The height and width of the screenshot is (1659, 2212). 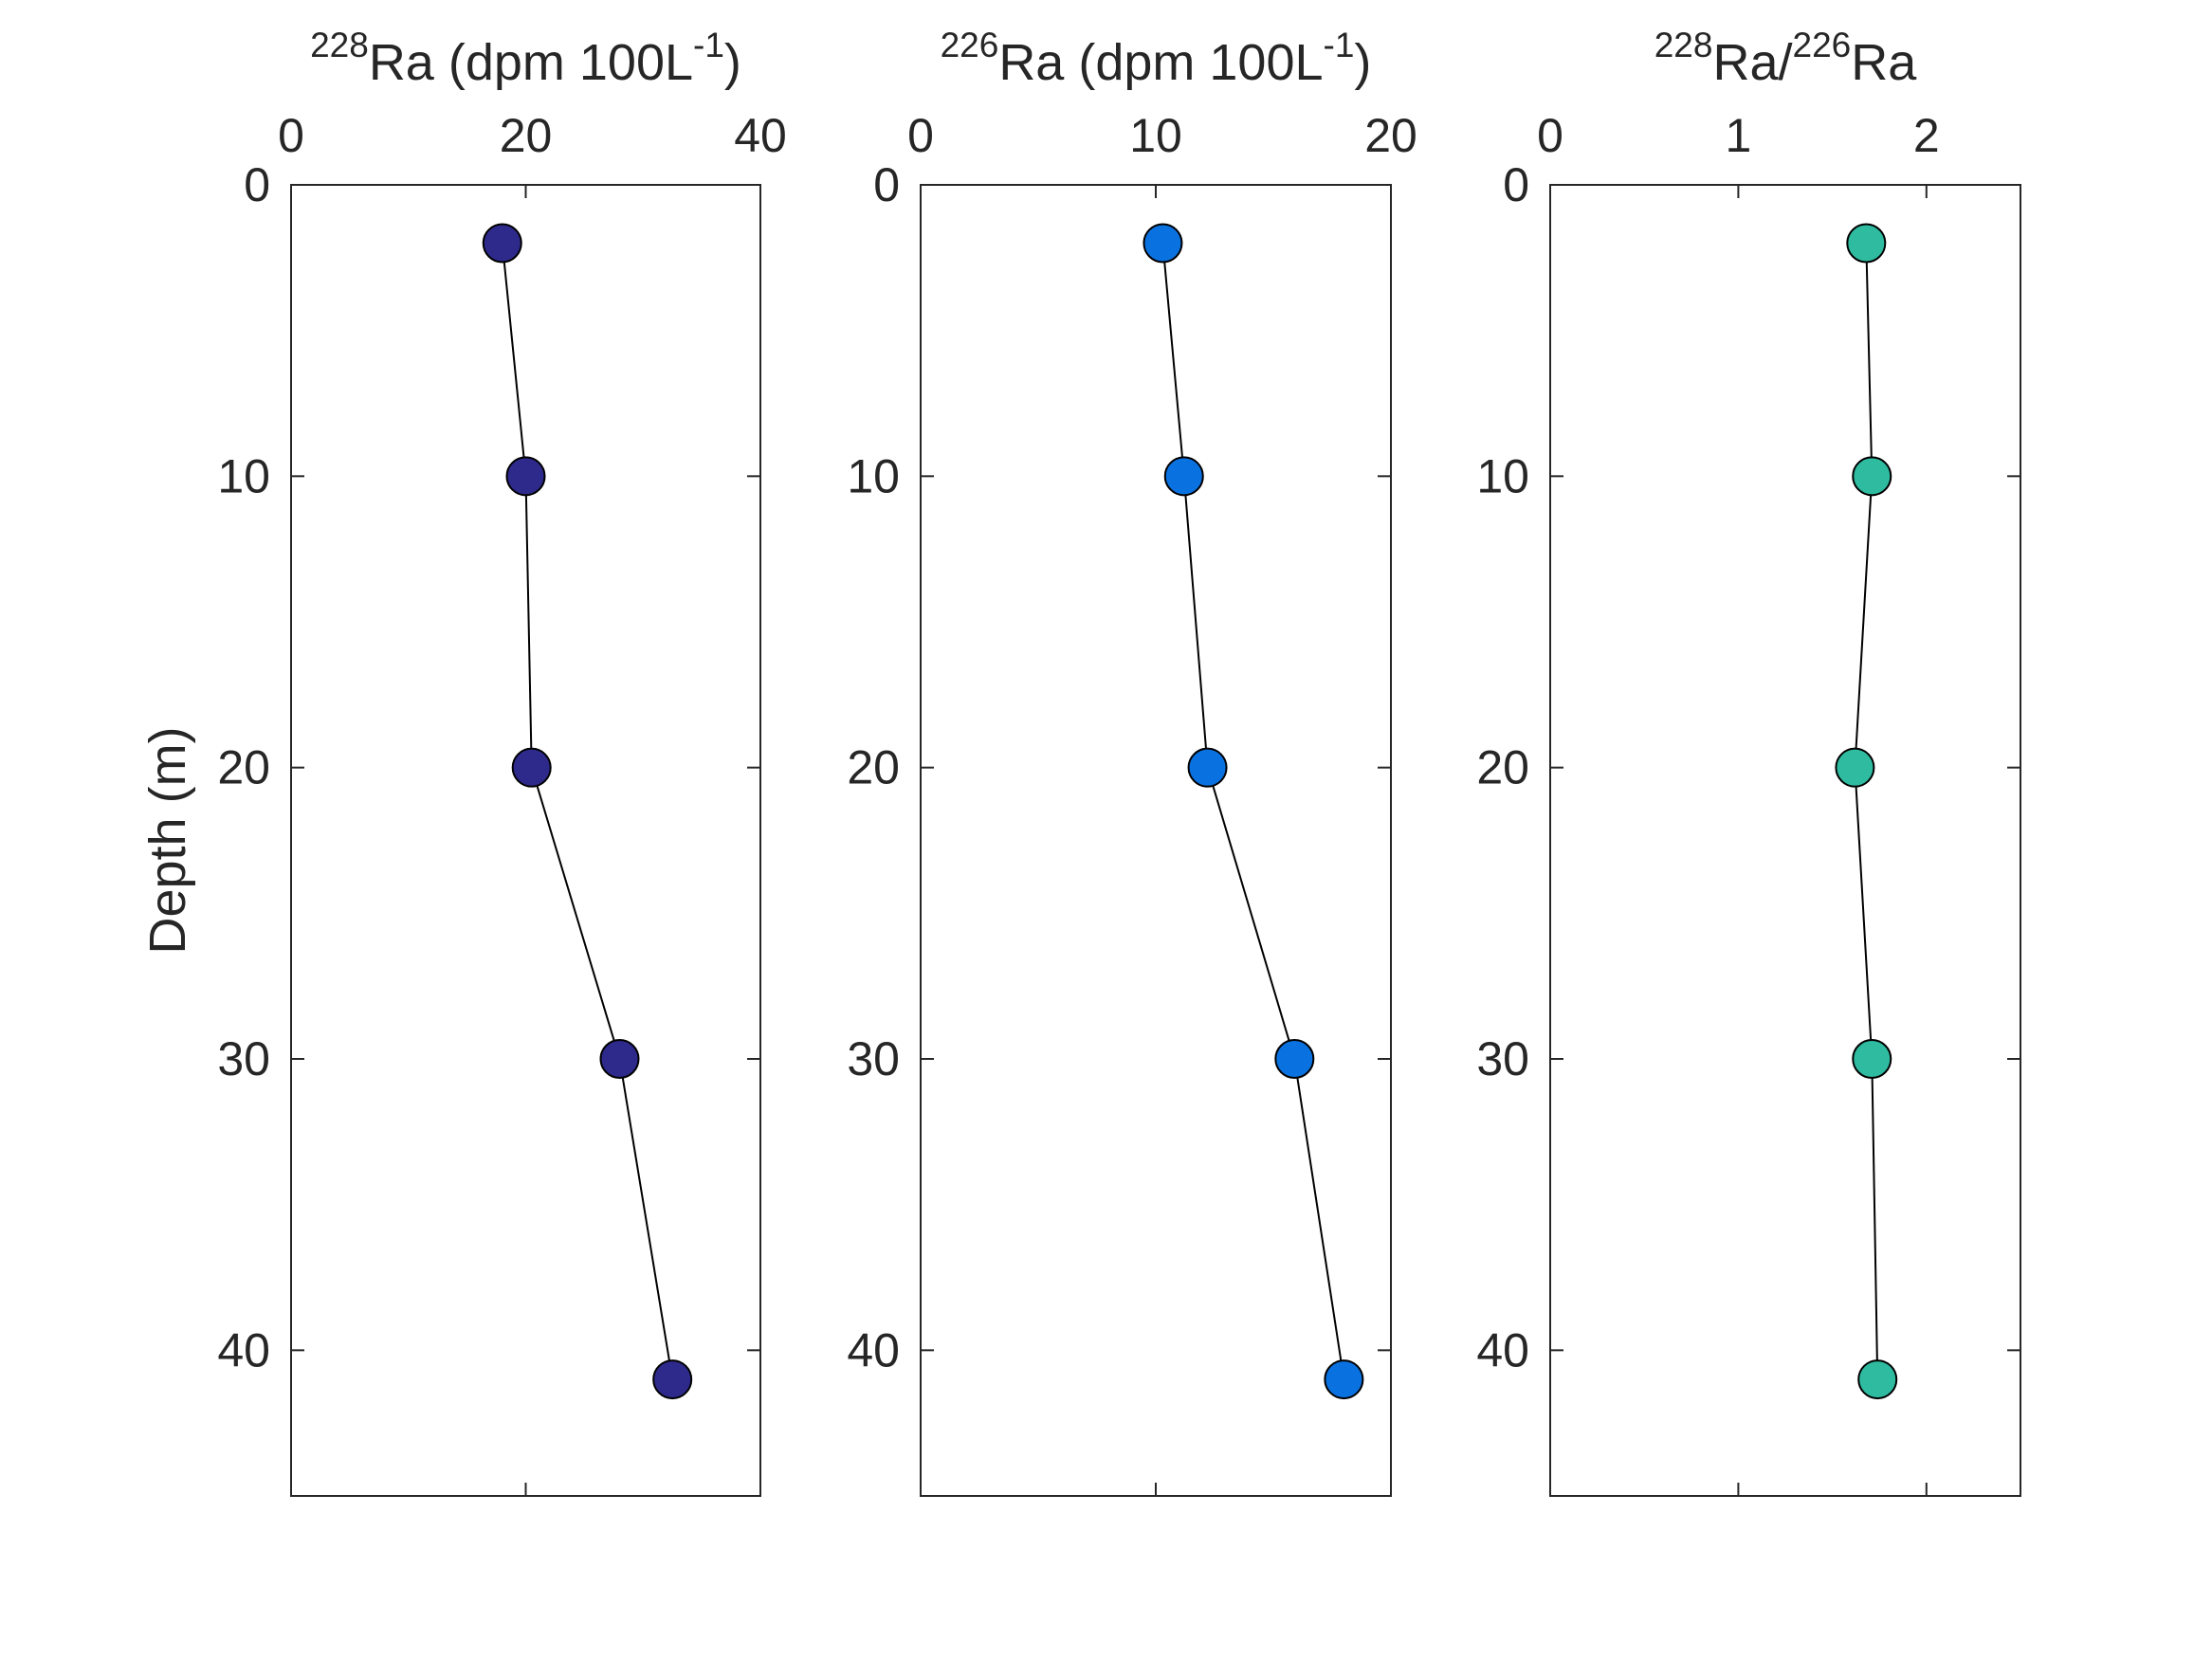 I want to click on x-tick-label: 2, so click(x=1926, y=135).